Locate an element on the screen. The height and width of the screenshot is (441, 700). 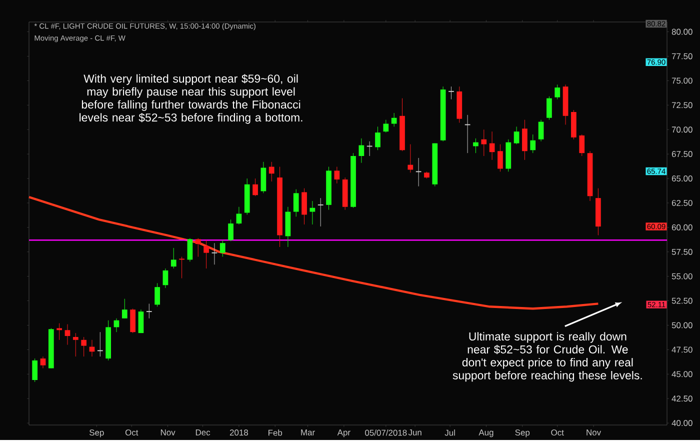
y-tick-label: 60.00 is located at coordinates (682, 227).